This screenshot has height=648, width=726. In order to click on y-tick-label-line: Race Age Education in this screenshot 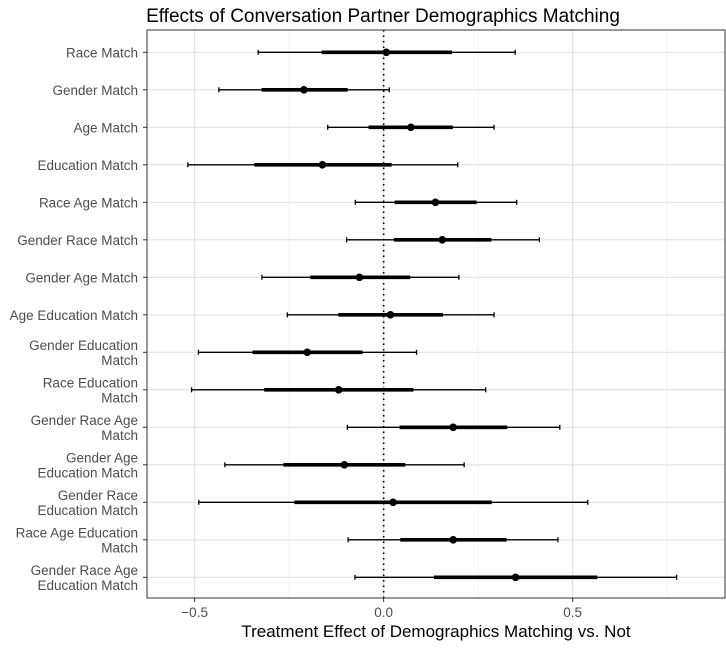, I will do `click(77, 532)`.